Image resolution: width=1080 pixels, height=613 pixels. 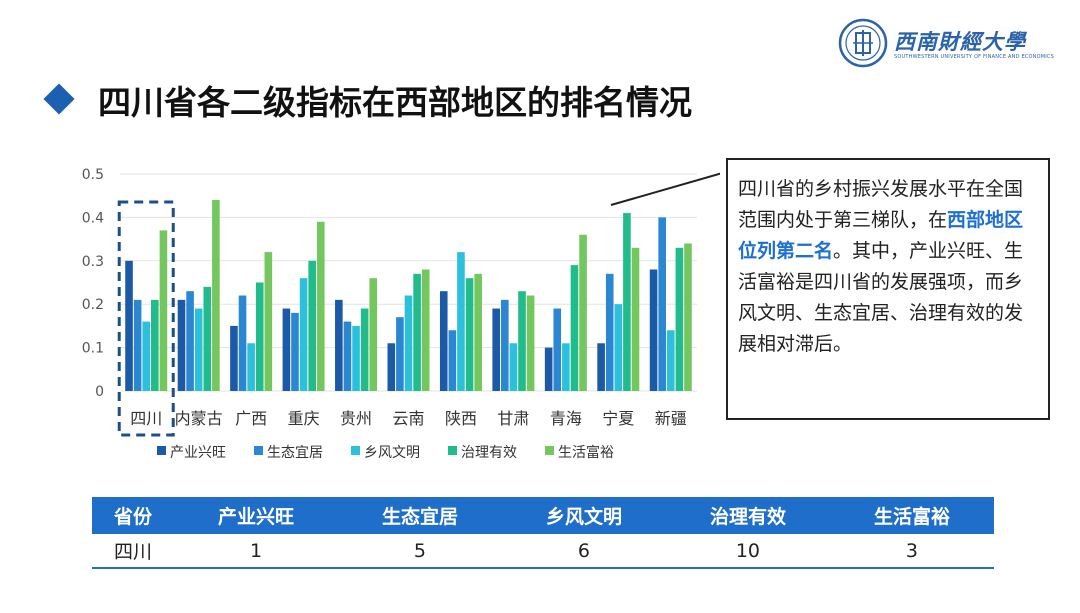 What do you see at coordinates (419, 515) in the screenshot?
I see `table-header: 生态宜居` at bounding box center [419, 515].